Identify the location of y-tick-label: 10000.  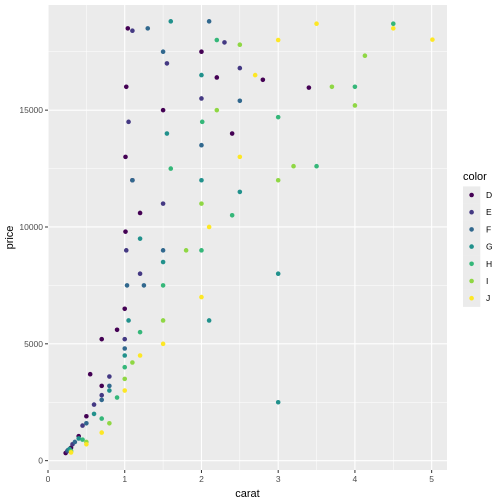
(31, 227).